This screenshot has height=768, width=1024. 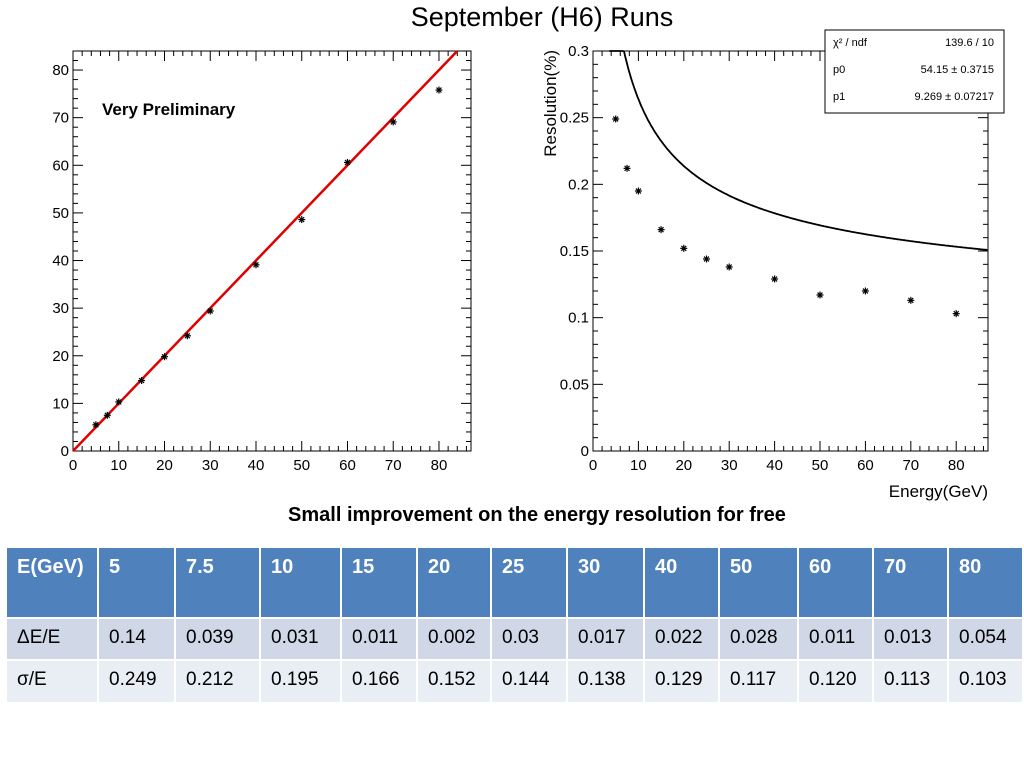 I want to click on table-header-cell: 30, so click(x=606, y=583).